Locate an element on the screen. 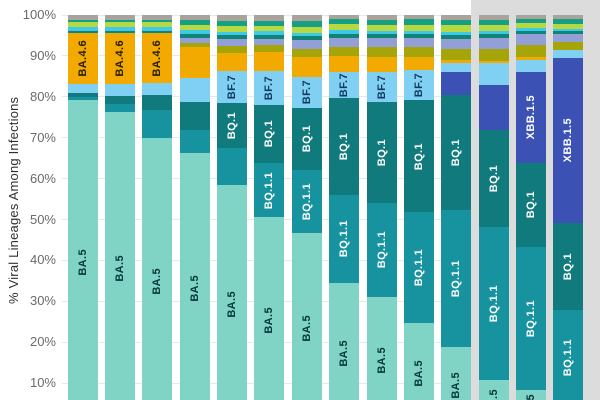 The width and height of the screenshot is (600, 400). y-tick-label: 70% is located at coordinates (42, 137).